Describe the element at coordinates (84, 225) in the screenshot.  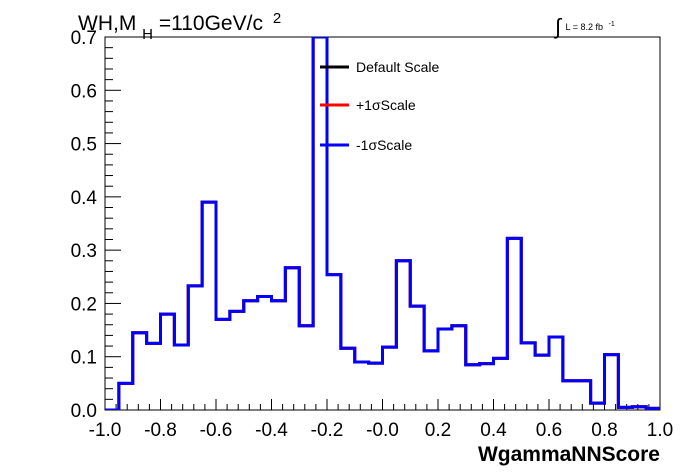
I see `y-tick-labels: 0.0 0.1 0.2 0.3 0.4 0.5 0.6 0.7` at that location.